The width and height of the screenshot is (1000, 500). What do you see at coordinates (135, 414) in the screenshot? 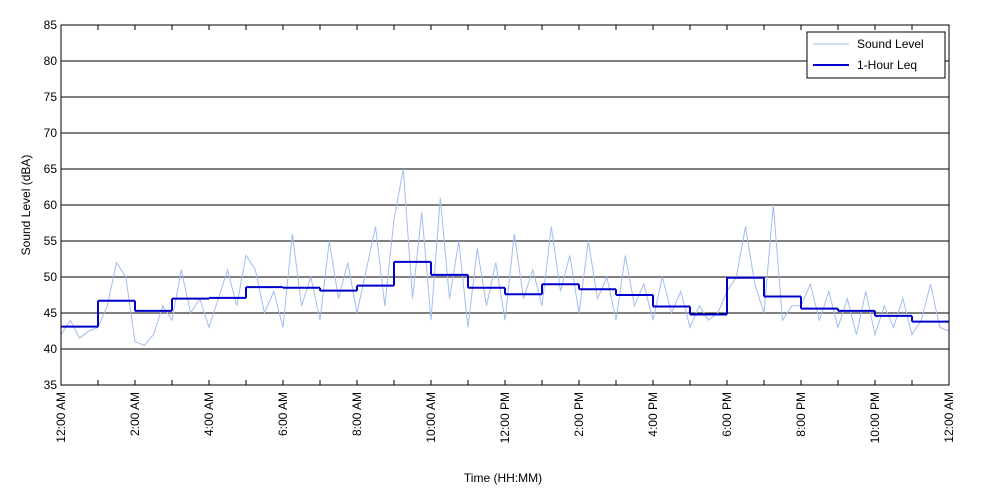
I see `x-tick-label: 2:00 AM` at bounding box center [135, 414].